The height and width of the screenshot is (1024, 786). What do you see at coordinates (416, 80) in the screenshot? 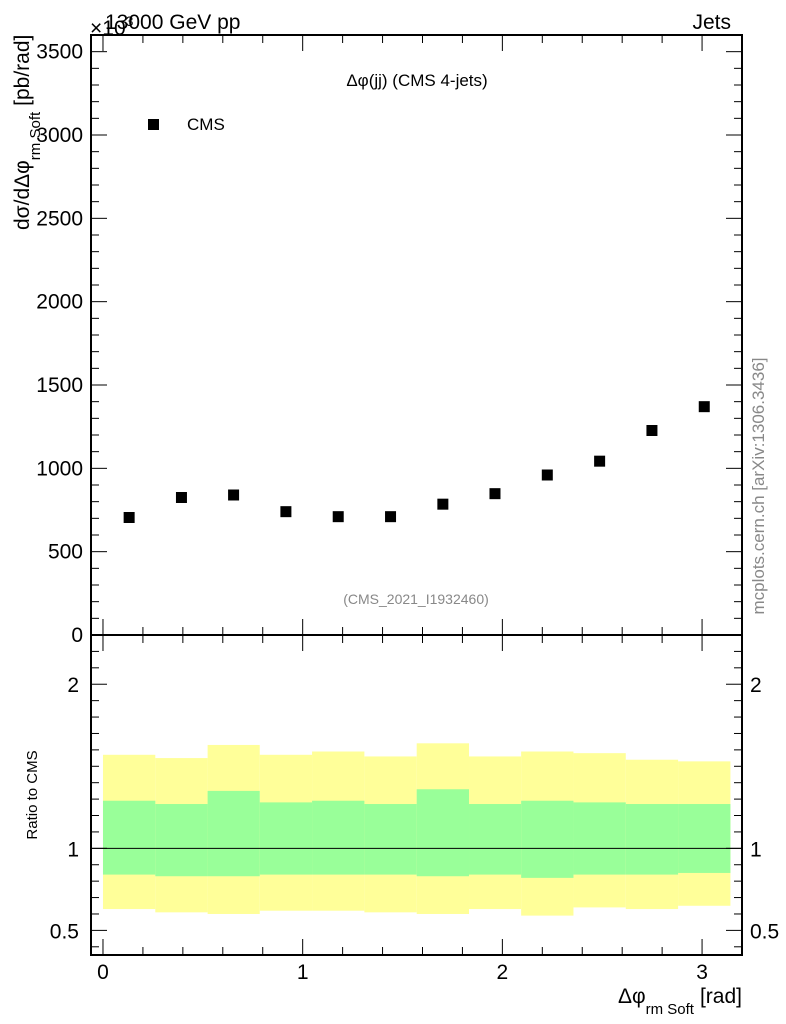
I see `chart-title: Δφ(jj) (CMS 4-jets)` at bounding box center [416, 80].